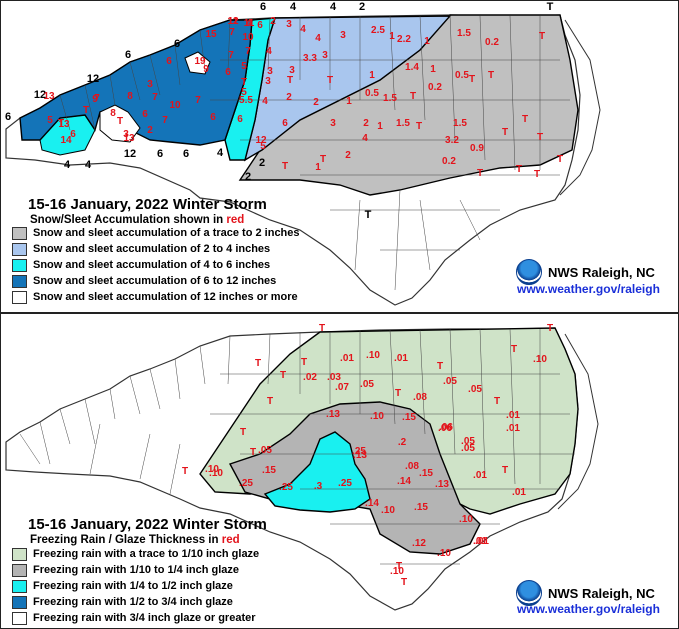  I want to click on snow-legend-swatch, so click(19, 281).